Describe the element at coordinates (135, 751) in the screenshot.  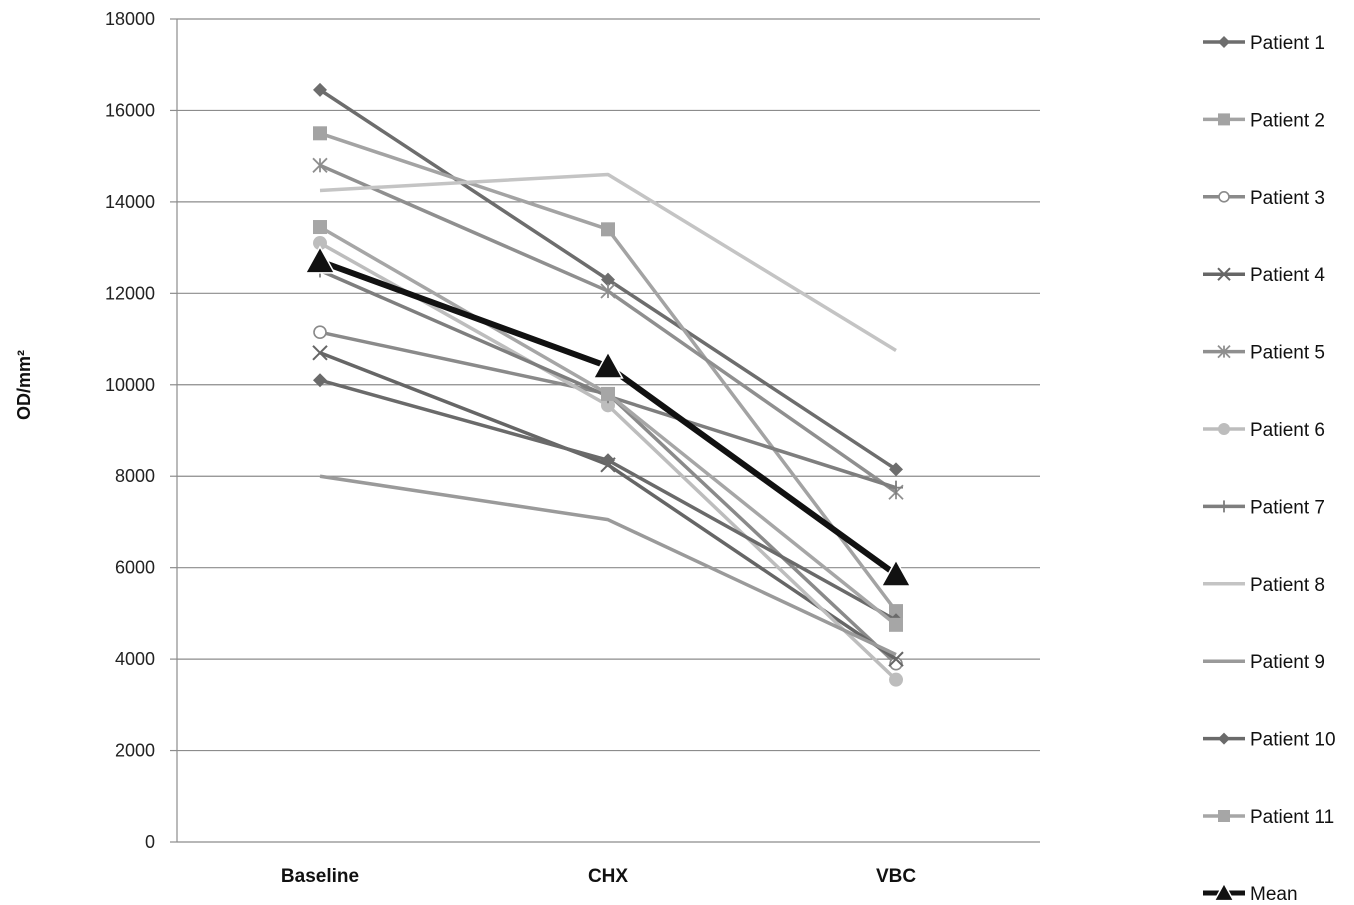
I see `y-tick-label: 2000` at that location.